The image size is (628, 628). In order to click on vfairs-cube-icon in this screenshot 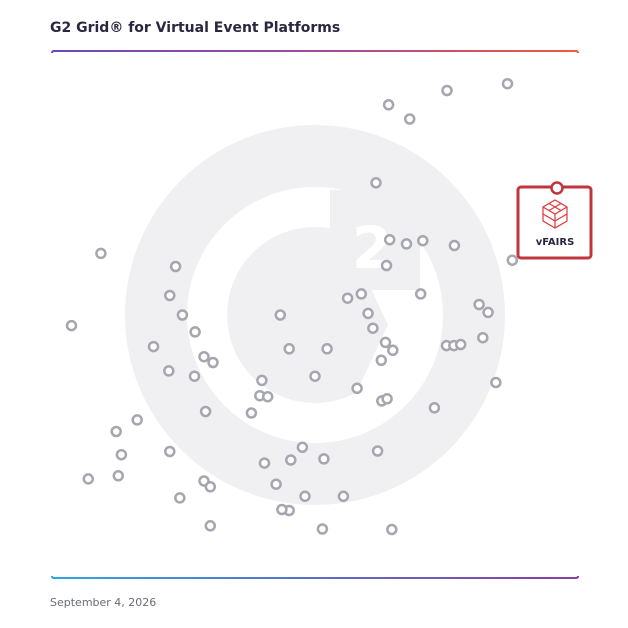, I will do `click(555, 214)`.